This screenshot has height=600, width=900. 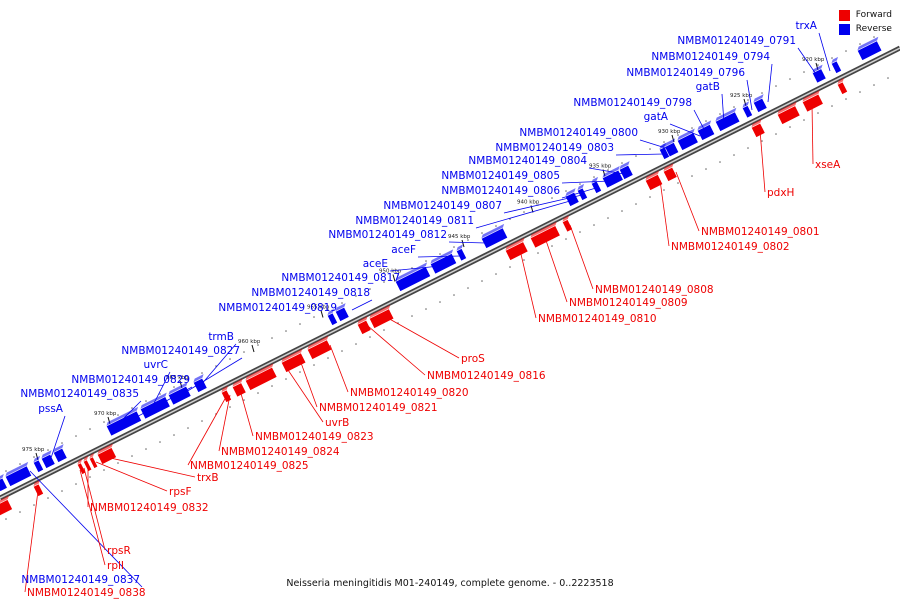 I want to click on gene-label-nmbm01240149-0809: NMBM01240149_0809, so click(x=628, y=303).